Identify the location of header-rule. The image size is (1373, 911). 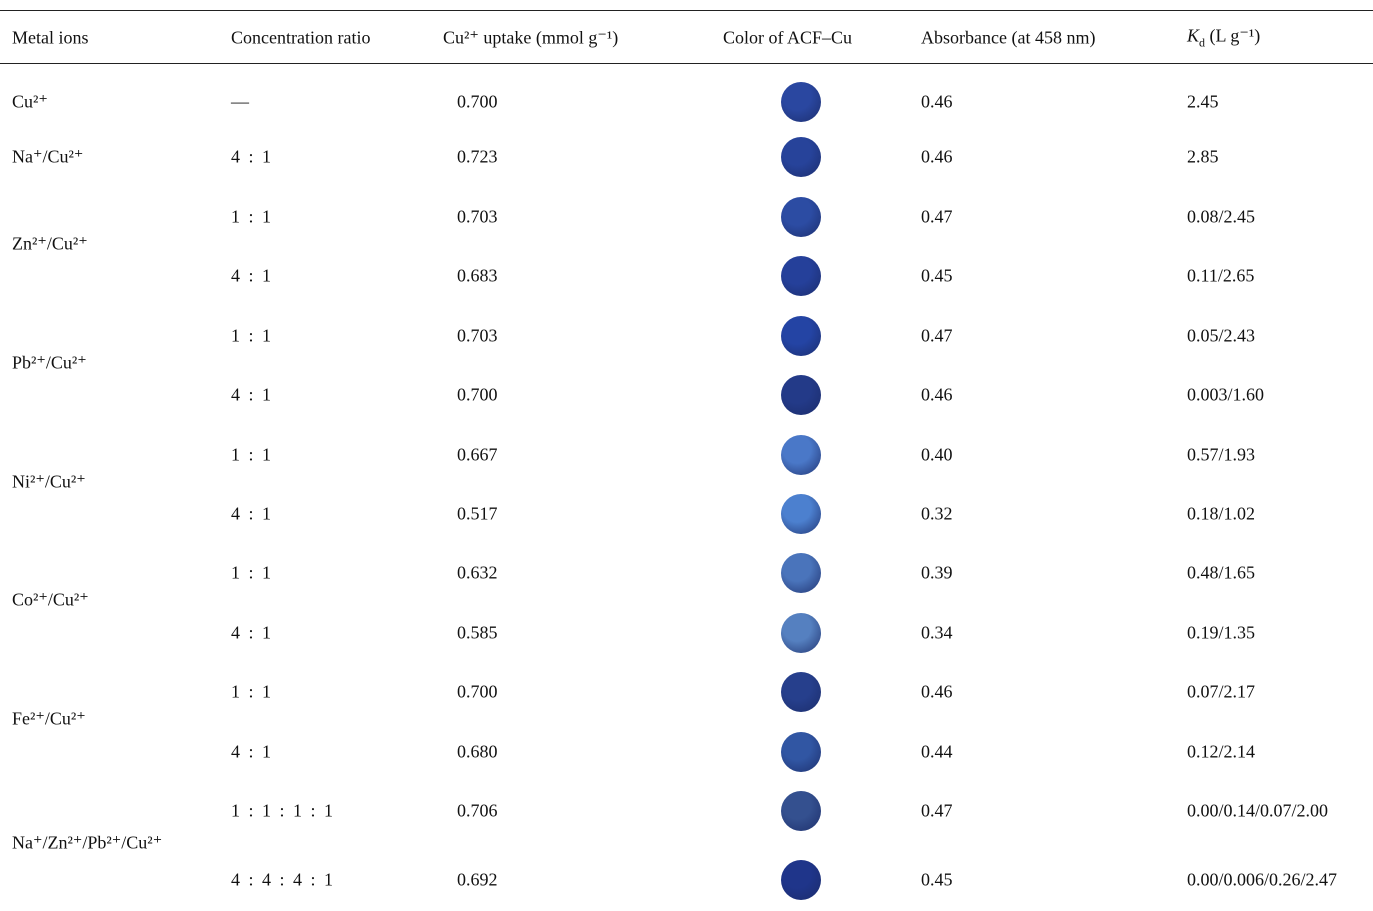
(686, 63).